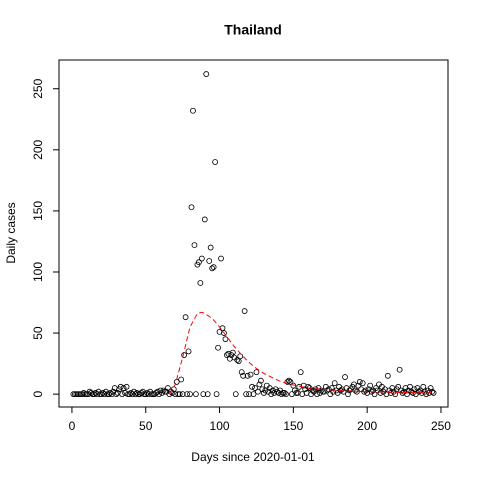 This screenshot has height=485, width=480. Describe the element at coordinates (220, 426) in the screenshot. I see `x-tick-label: 100` at that location.